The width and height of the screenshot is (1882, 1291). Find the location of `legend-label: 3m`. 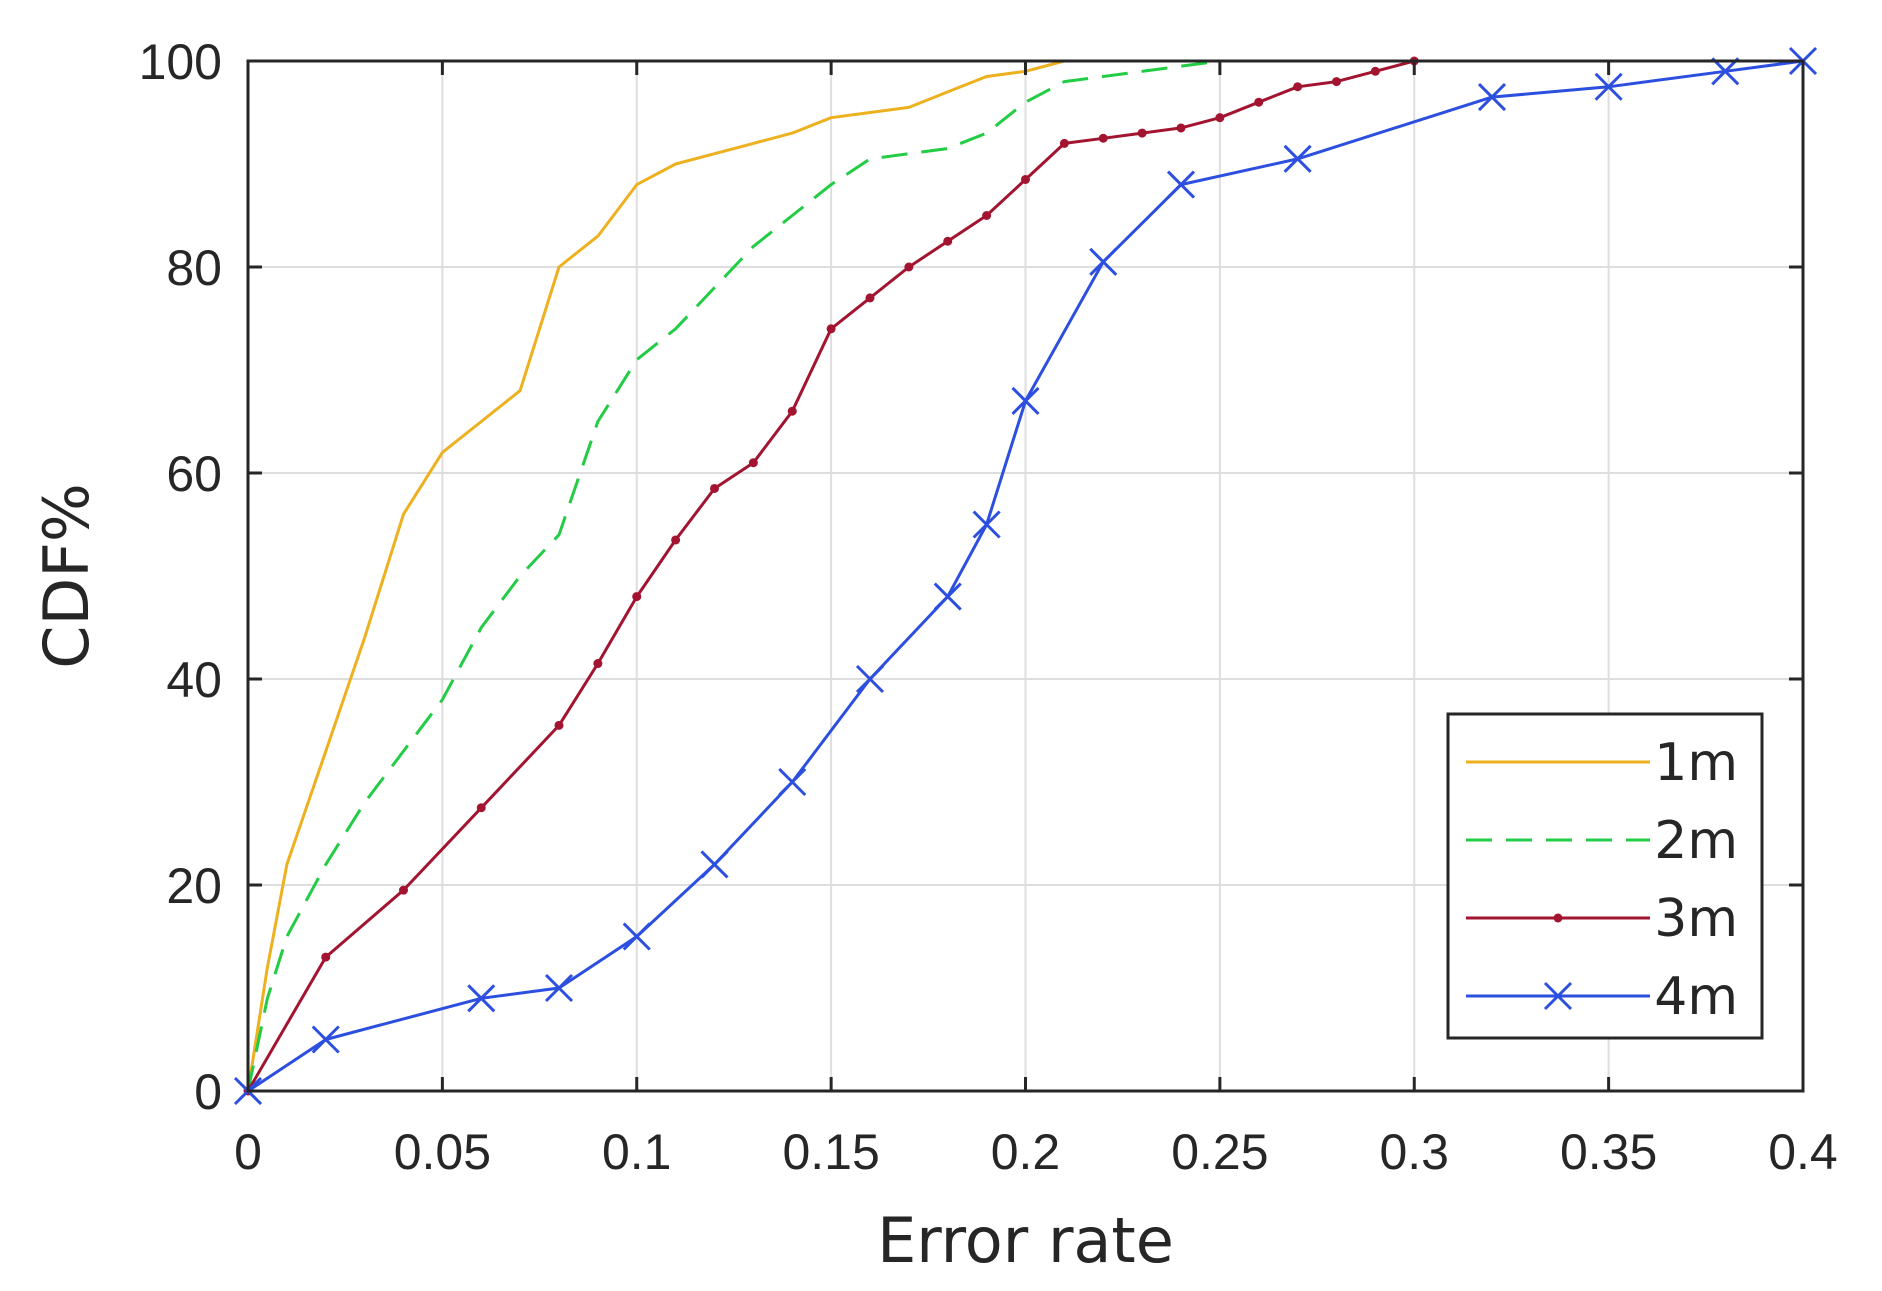

legend-label: 3m is located at coordinates (1696, 919).